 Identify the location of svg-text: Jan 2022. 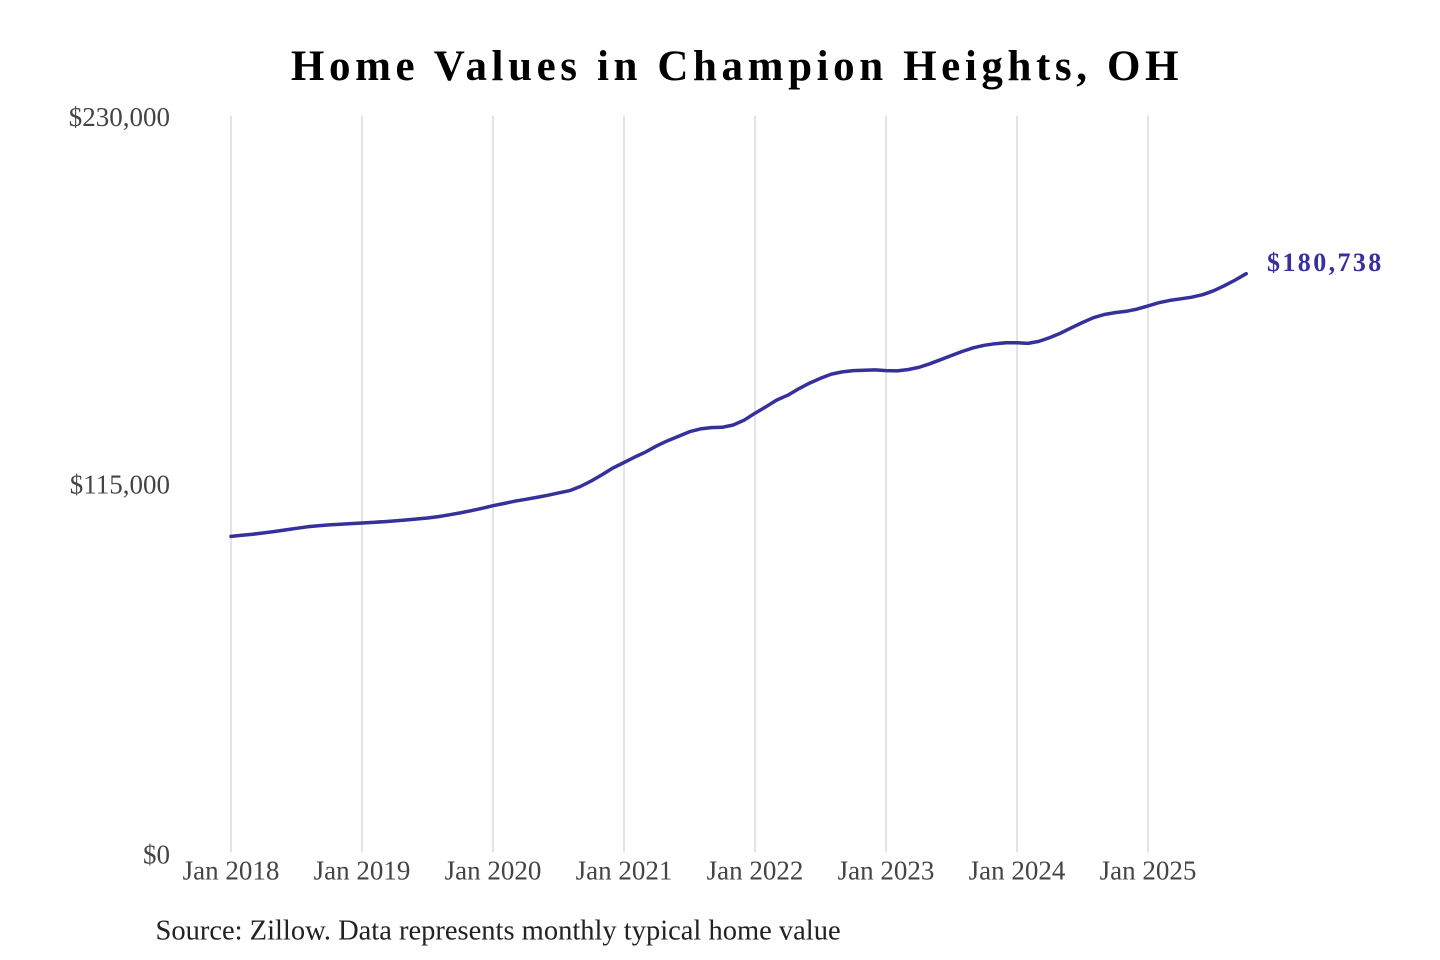
(755, 871).